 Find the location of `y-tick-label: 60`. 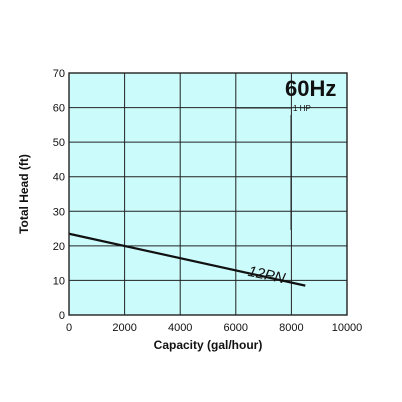

y-tick-label: 60 is located at coordinates (59, 109).